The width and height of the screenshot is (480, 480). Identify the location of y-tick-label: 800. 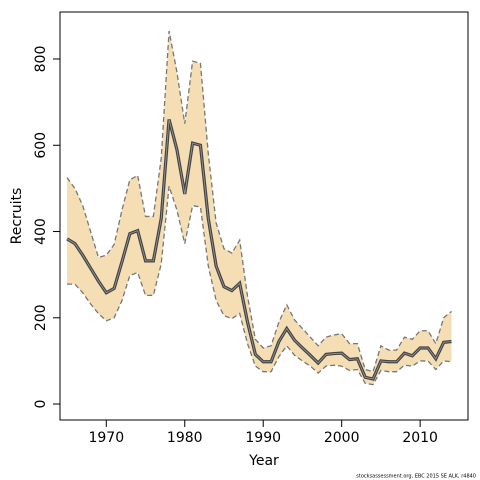
(41, 59).